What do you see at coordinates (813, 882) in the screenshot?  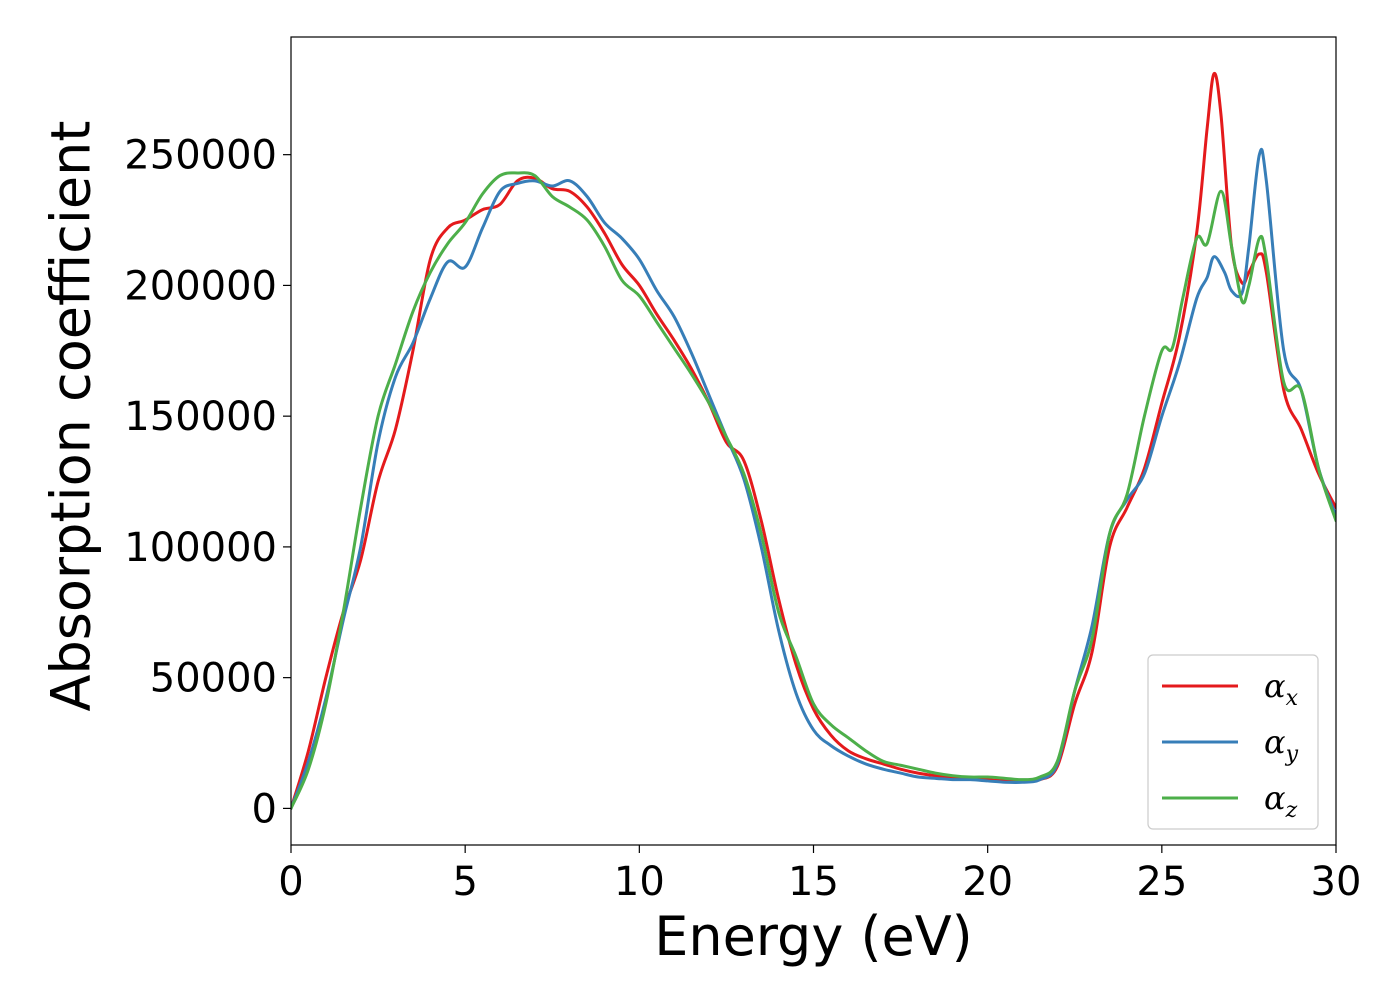 I see `x-tick-label: 15` at bounding box center [813, 882].